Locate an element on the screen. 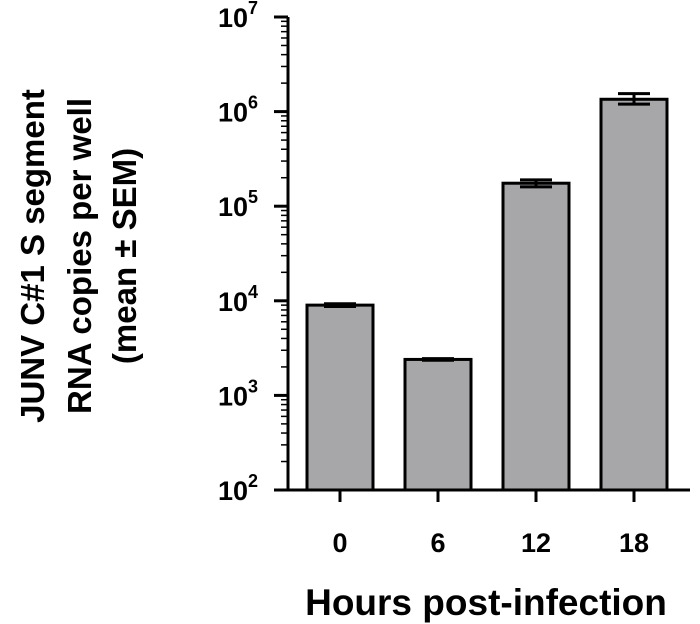 This screenshot has width=700, height=624. y-tick-label: 10⁶ is located at coordinates (238, 110).